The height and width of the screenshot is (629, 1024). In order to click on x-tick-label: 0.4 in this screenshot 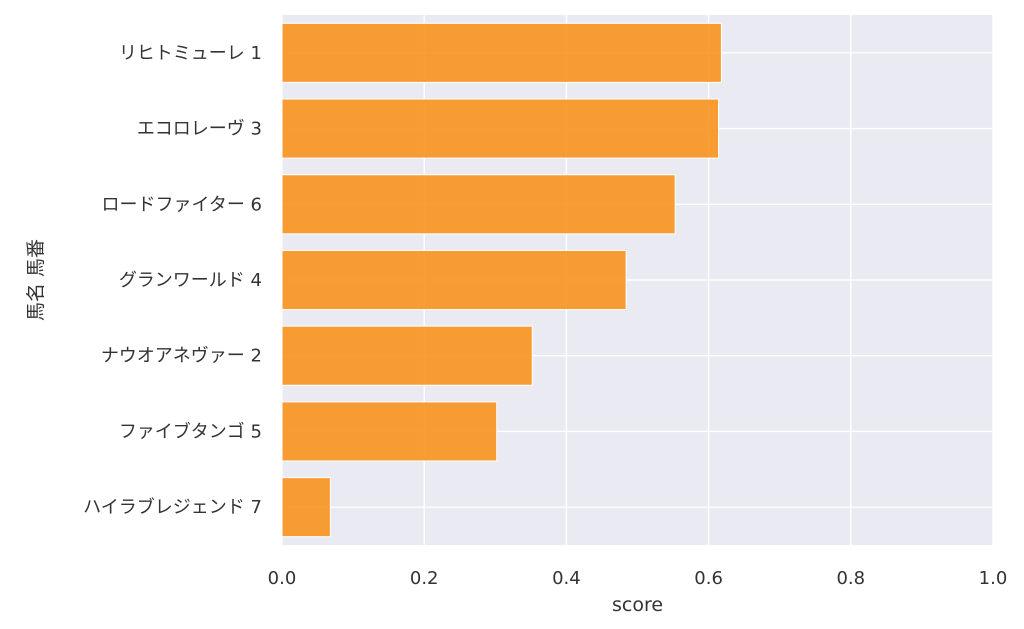, I will do `click(566, 578)`.